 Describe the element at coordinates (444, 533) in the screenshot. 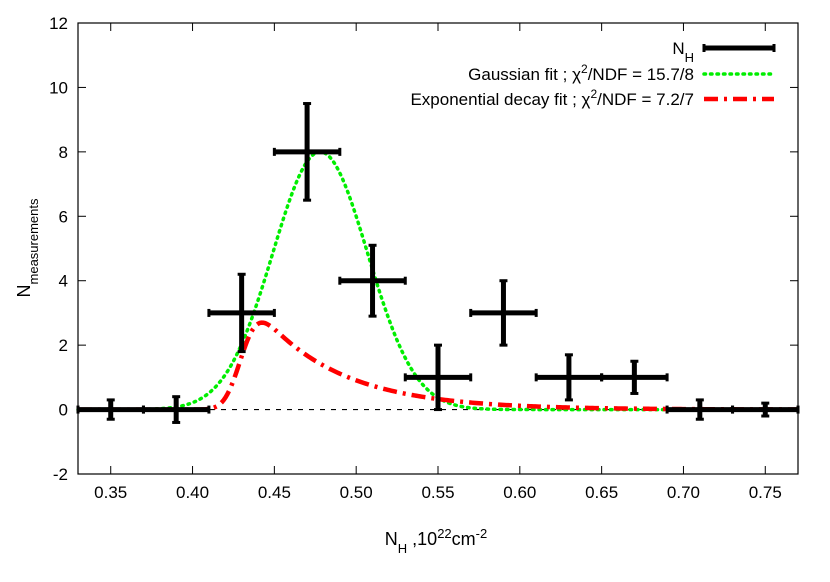

I see `x-axis-label-sup: 22` at that location.